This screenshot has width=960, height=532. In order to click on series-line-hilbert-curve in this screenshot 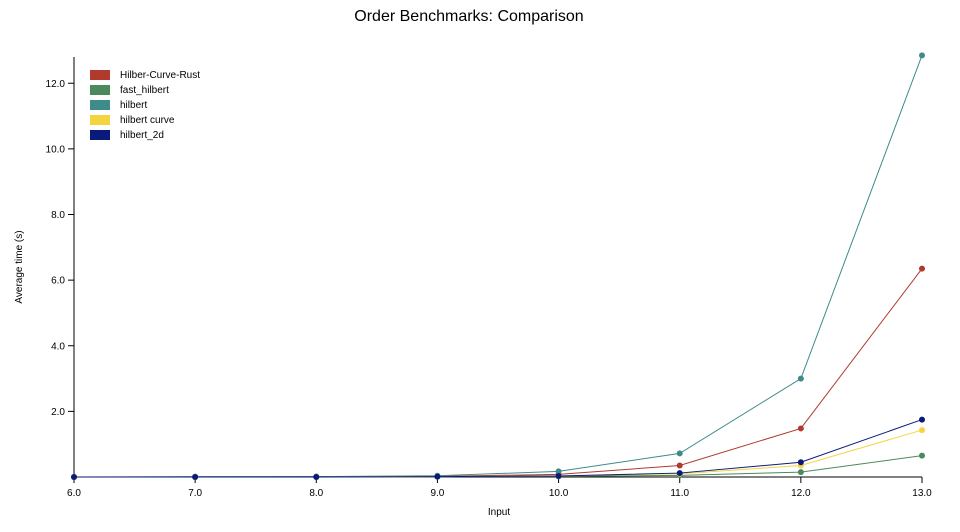, I will do `click(498, 453)`.